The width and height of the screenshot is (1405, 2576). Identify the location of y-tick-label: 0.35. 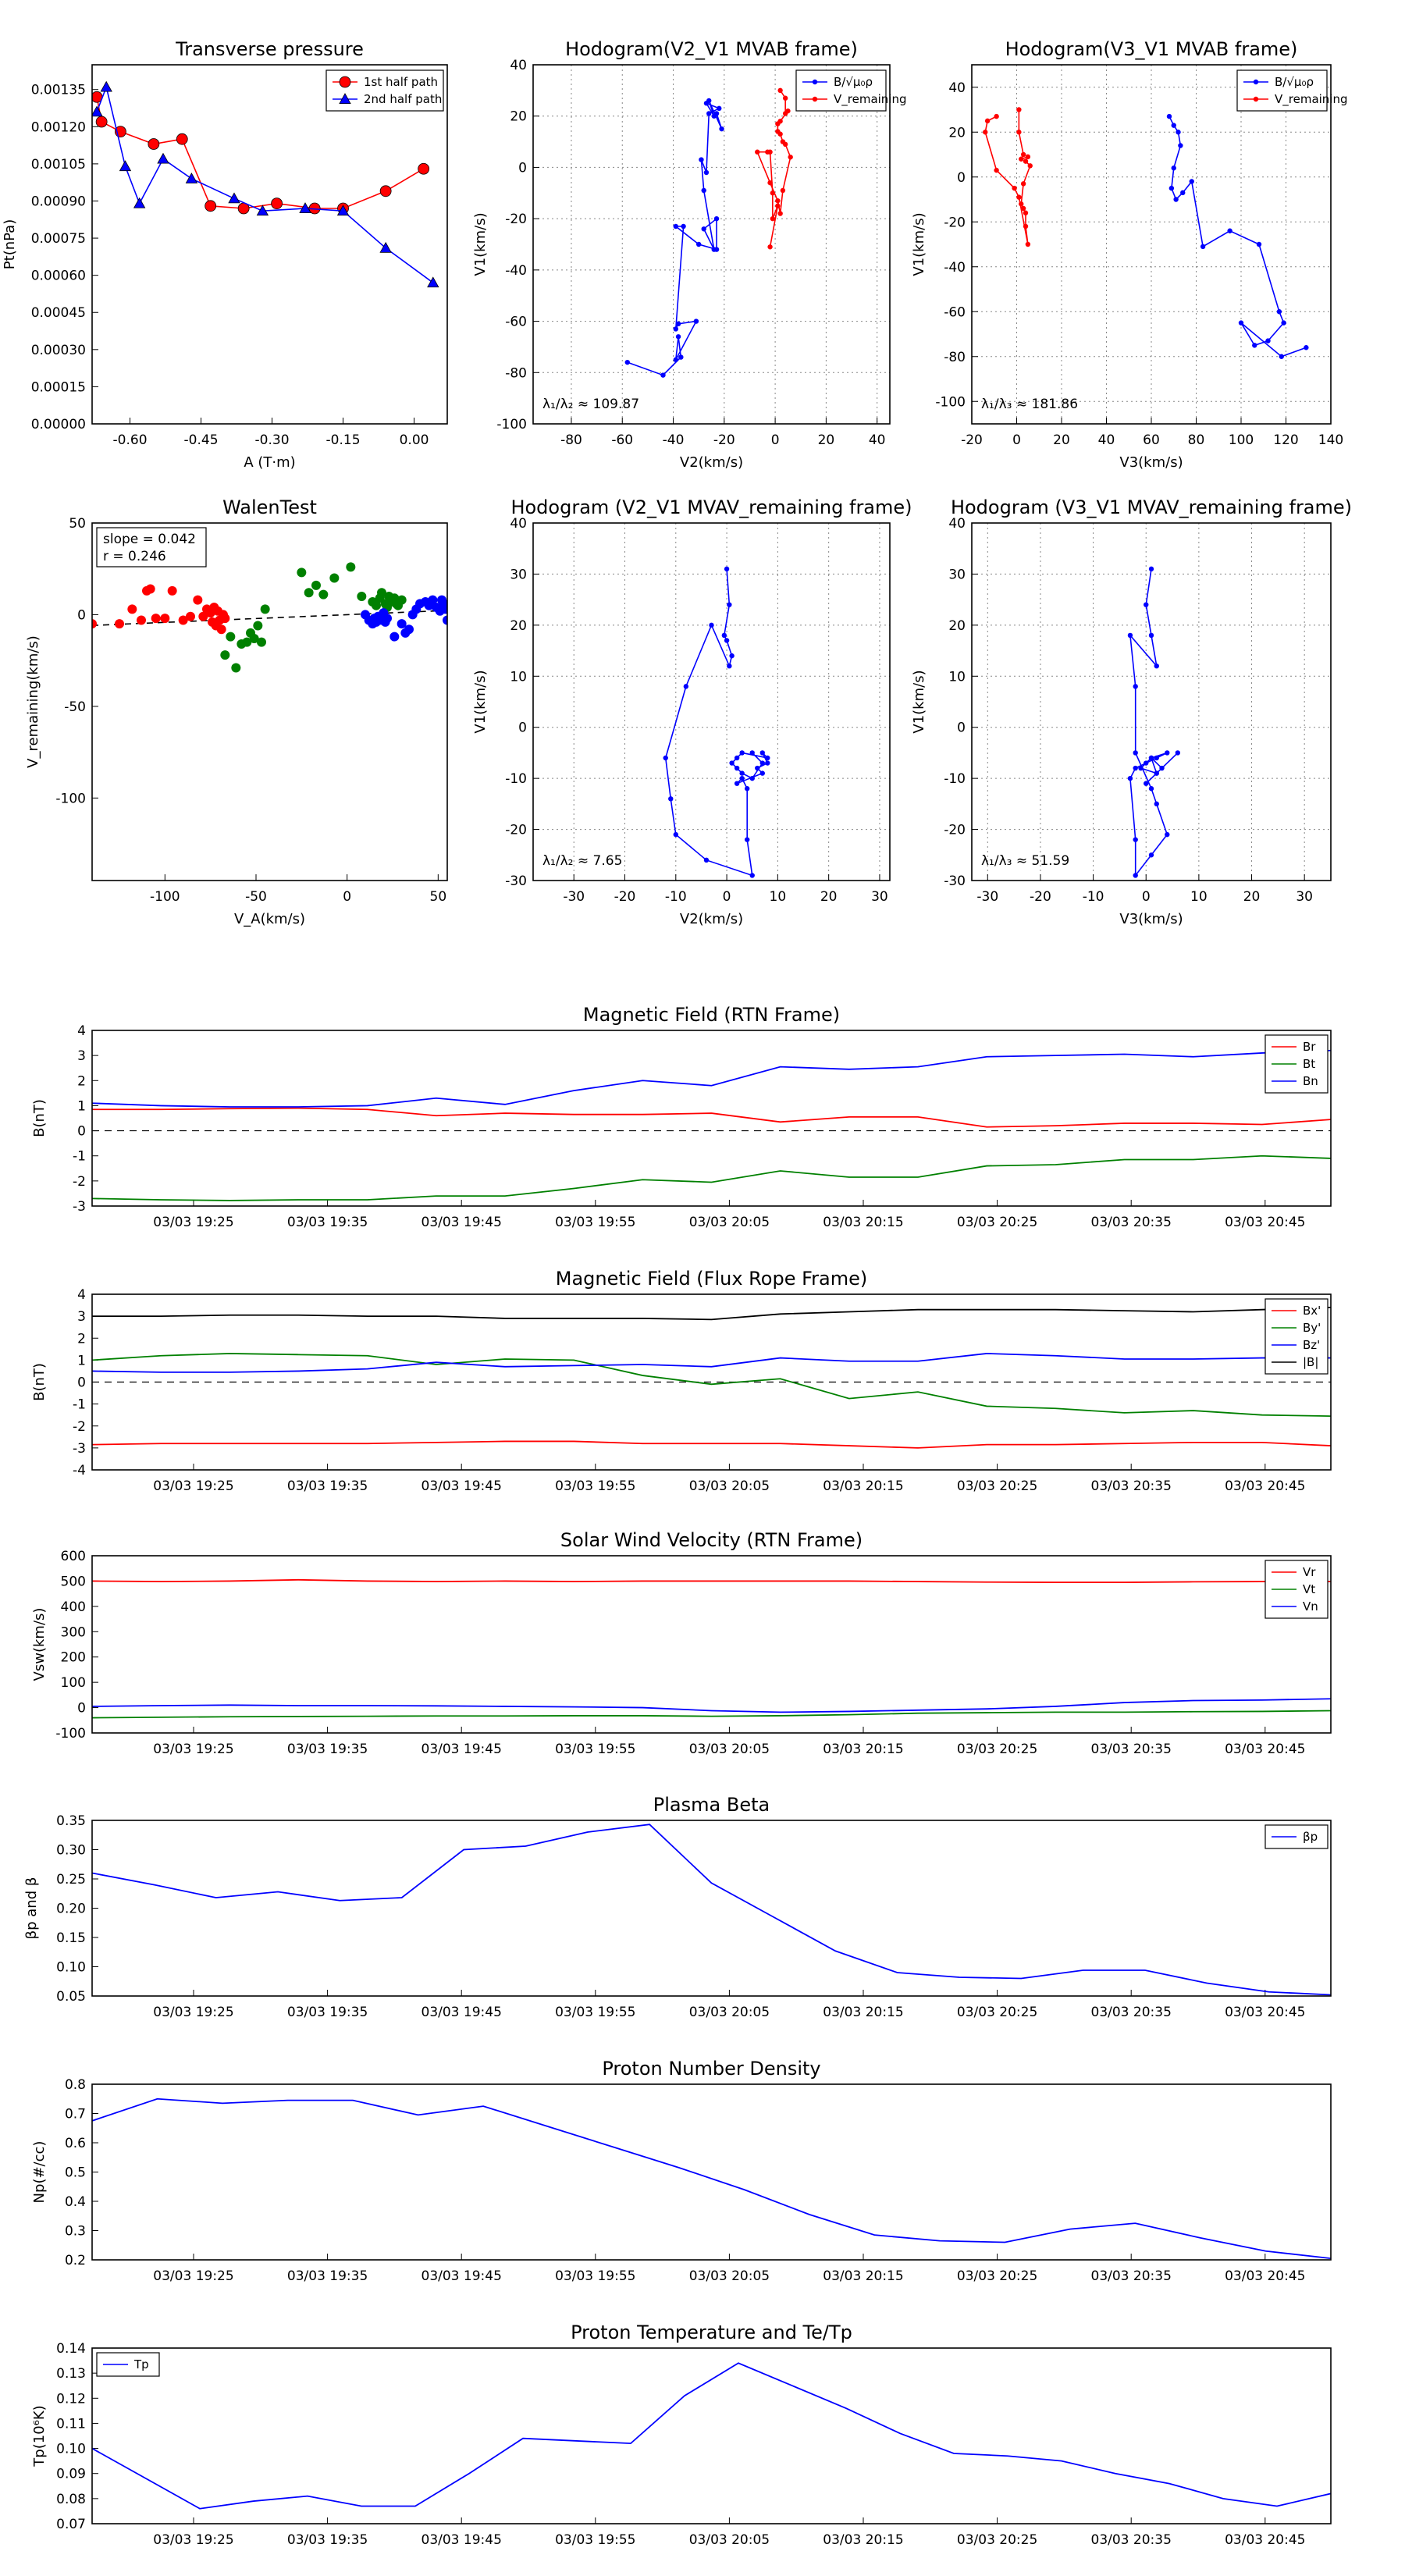
(71, 1821).